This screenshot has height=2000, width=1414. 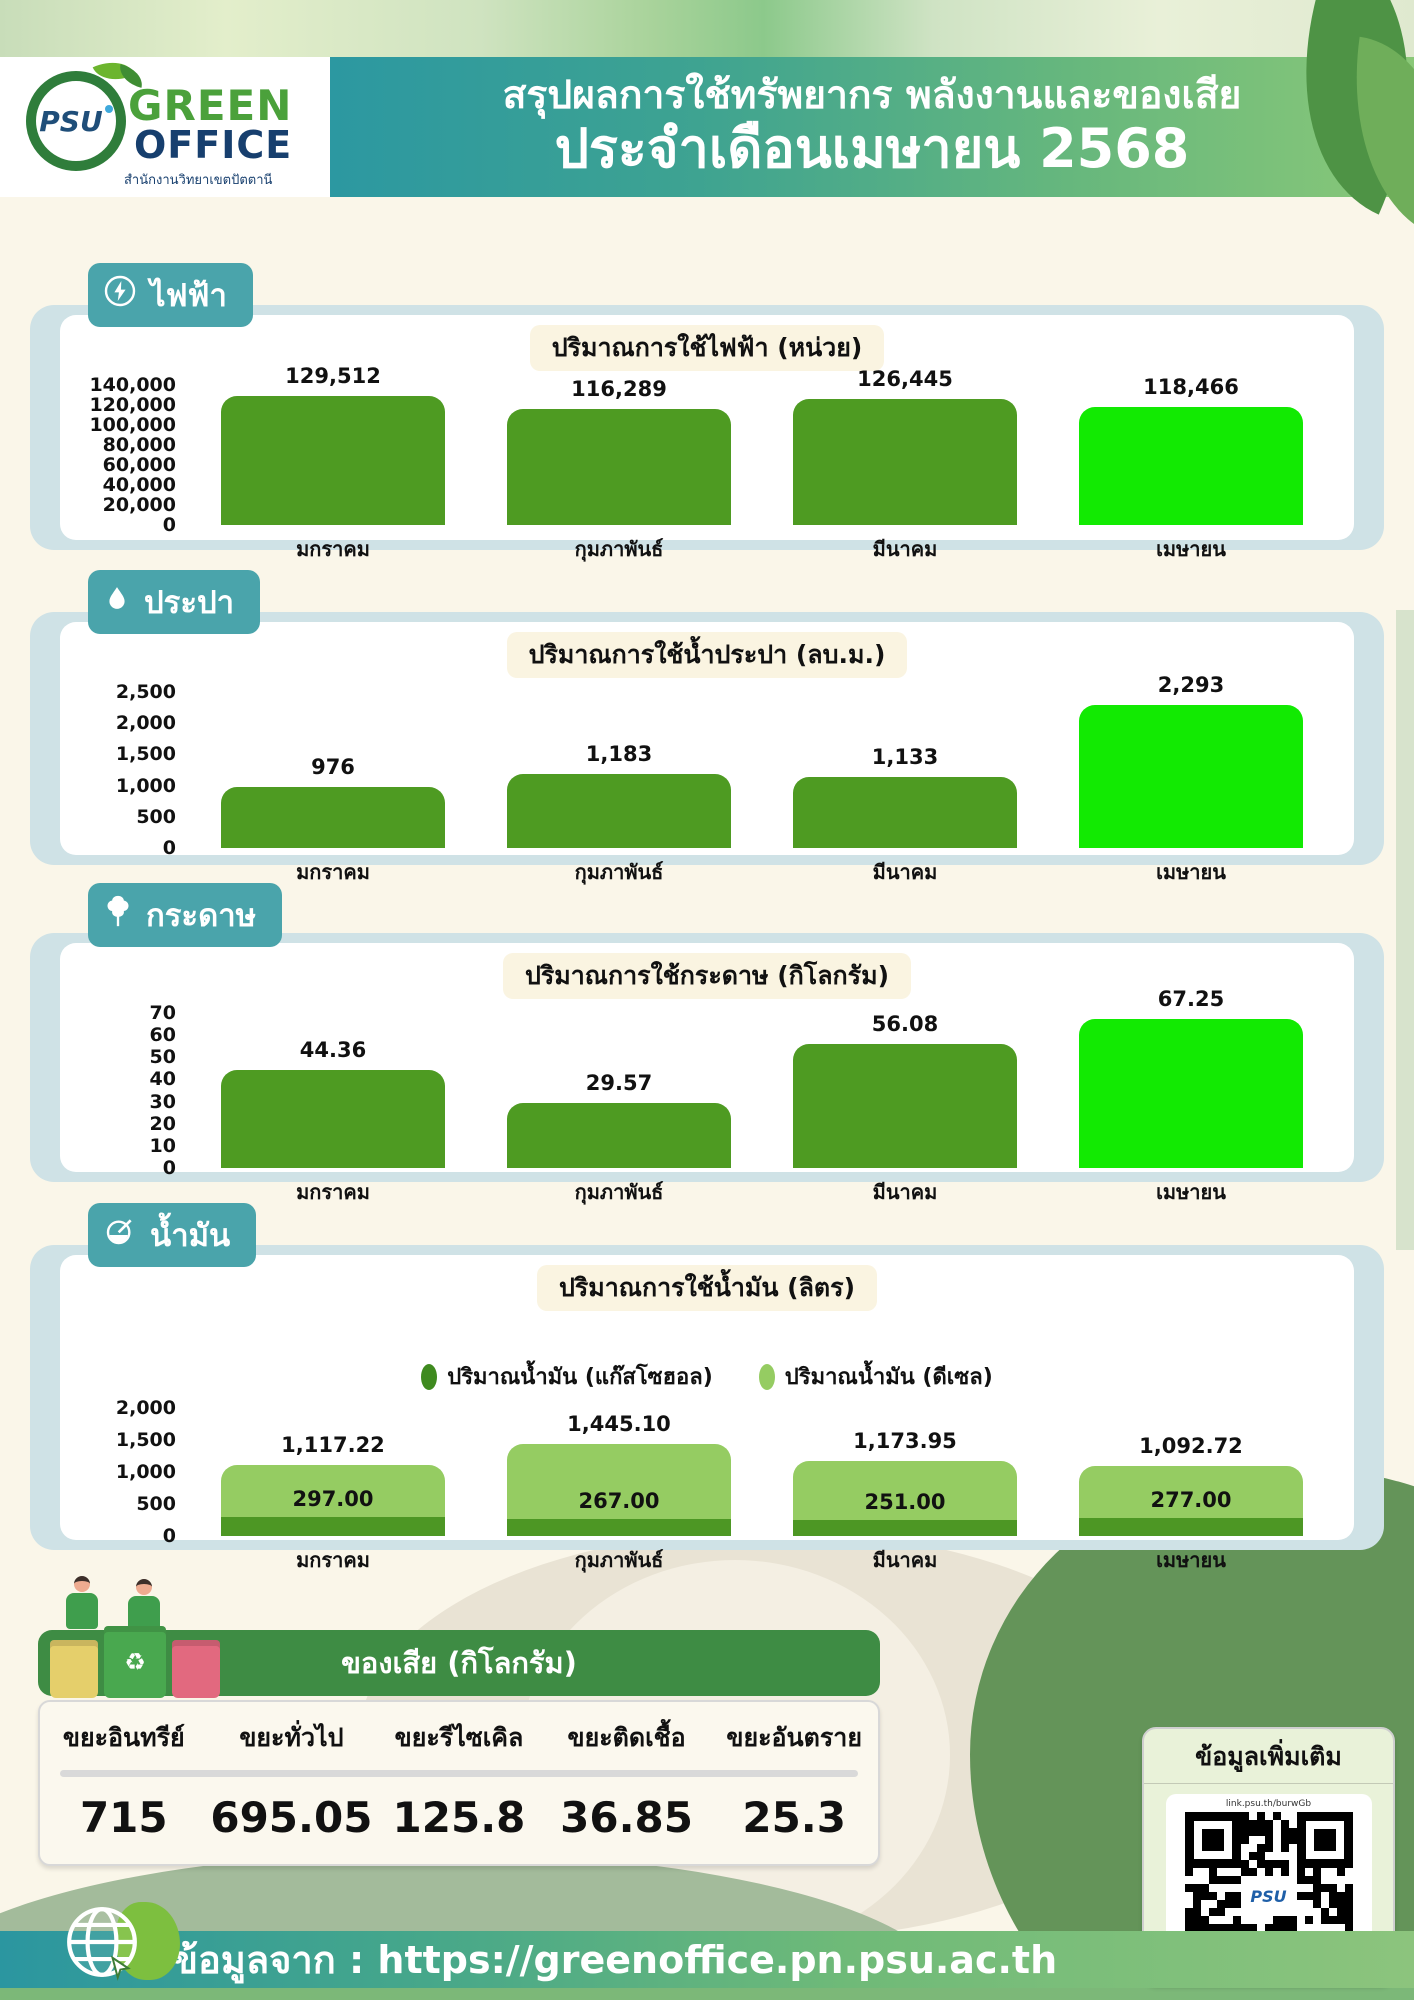 I want to click on bar-column: 67.25, so click(x=1191, y=1077).